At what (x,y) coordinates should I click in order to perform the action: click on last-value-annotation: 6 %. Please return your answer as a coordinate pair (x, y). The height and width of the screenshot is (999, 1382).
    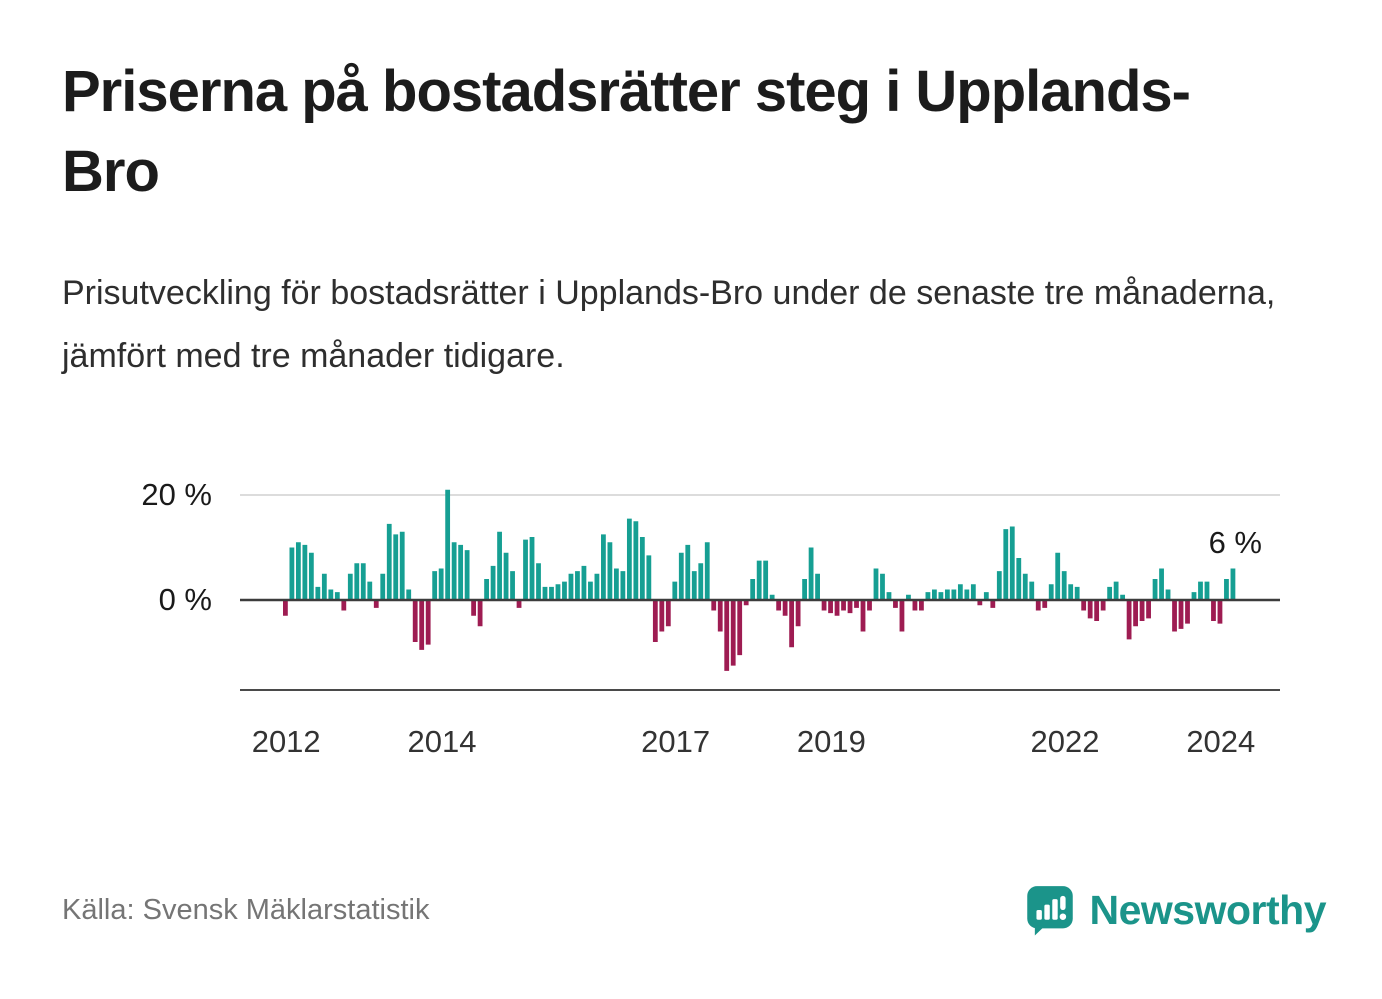
    Looking at the image, I should click on (1235, 542).